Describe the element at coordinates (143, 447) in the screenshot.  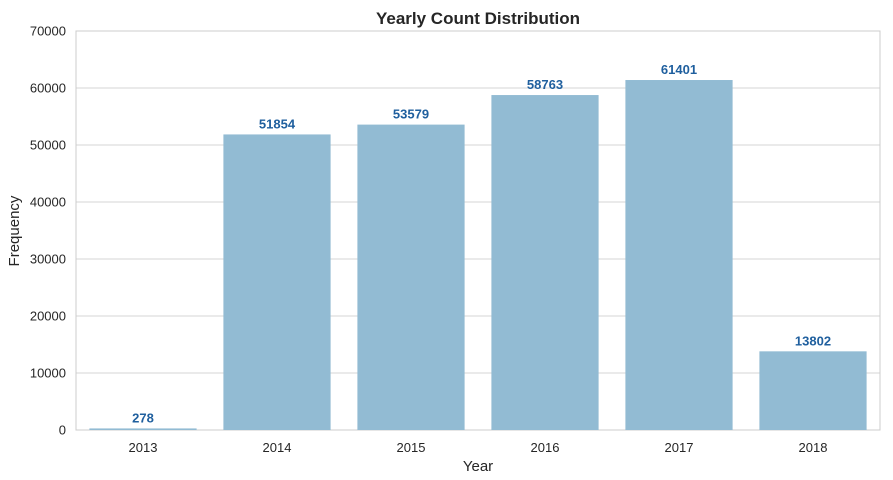
I see `x-tick-label: 2013` at that location.